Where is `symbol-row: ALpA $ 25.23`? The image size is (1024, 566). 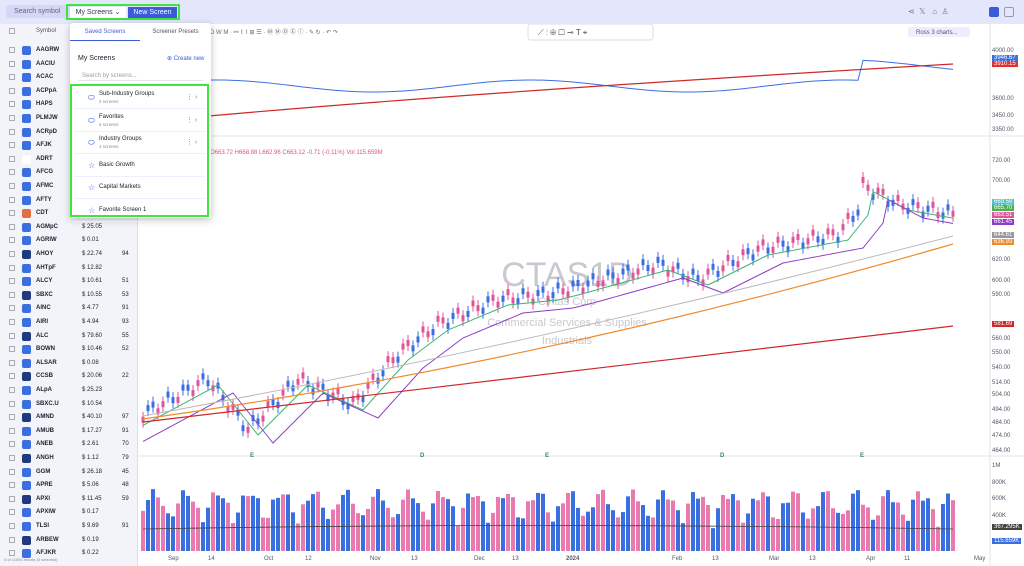 symbol-row: ALpA $ 25.23 is located at coordinates (68, 390).